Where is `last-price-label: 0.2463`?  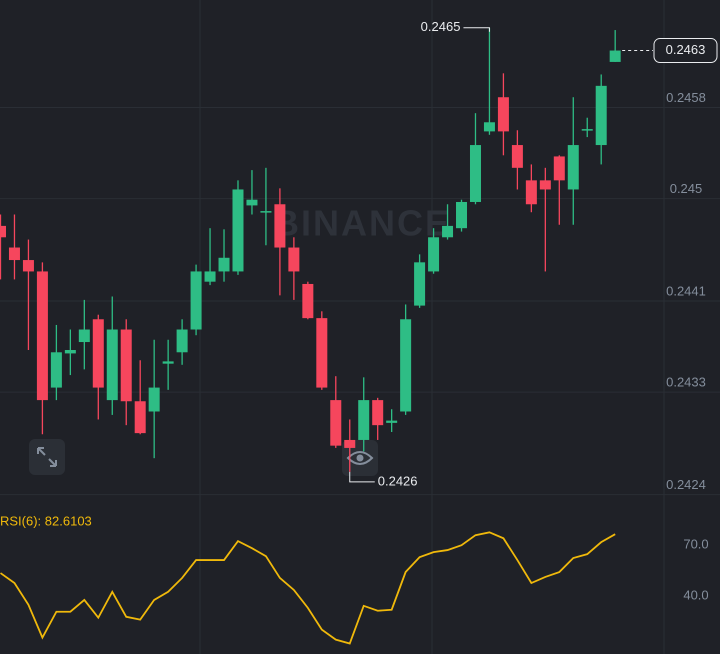 last-price-label: 0.2463 is located at coordinates (686, 49).